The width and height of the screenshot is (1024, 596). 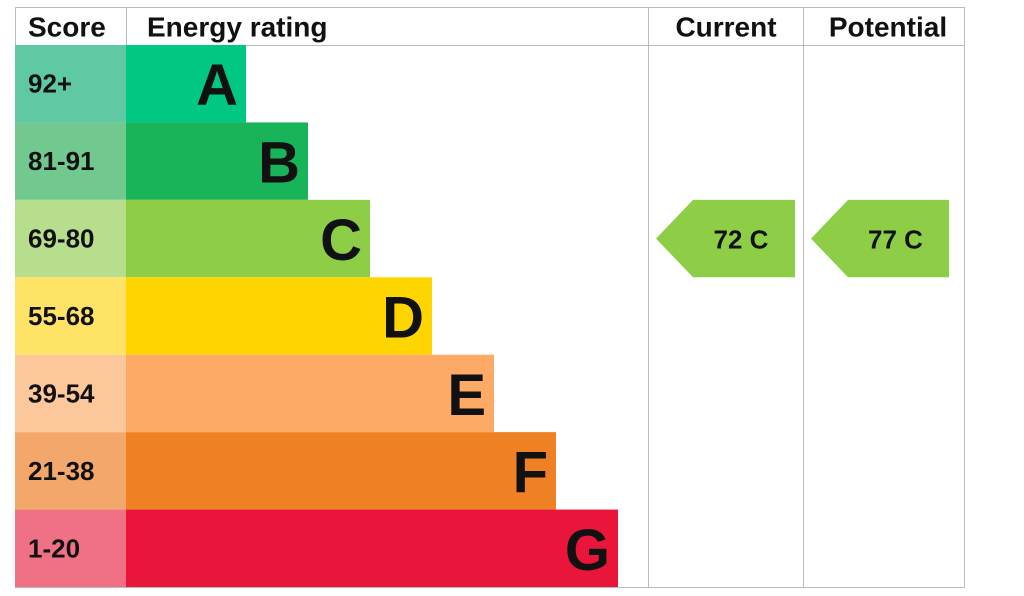 I want to click on header-potential: Potential, so click(x=888, y=27).